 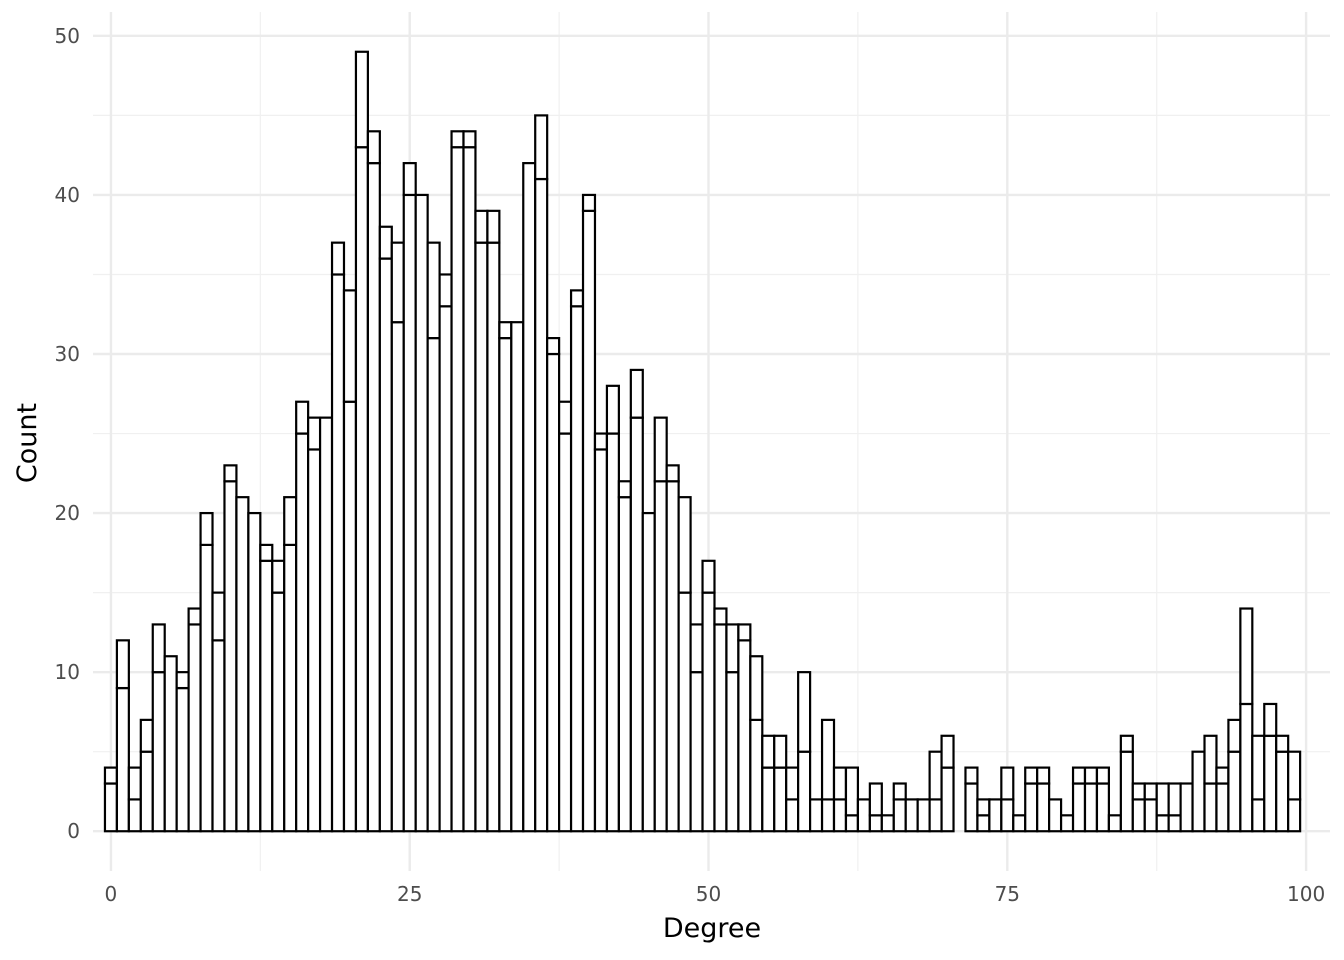 What do you see at coordinates (27, 443) in the screenshot?
I see `y-axis-title: Count` at bounding box center [27, 443].